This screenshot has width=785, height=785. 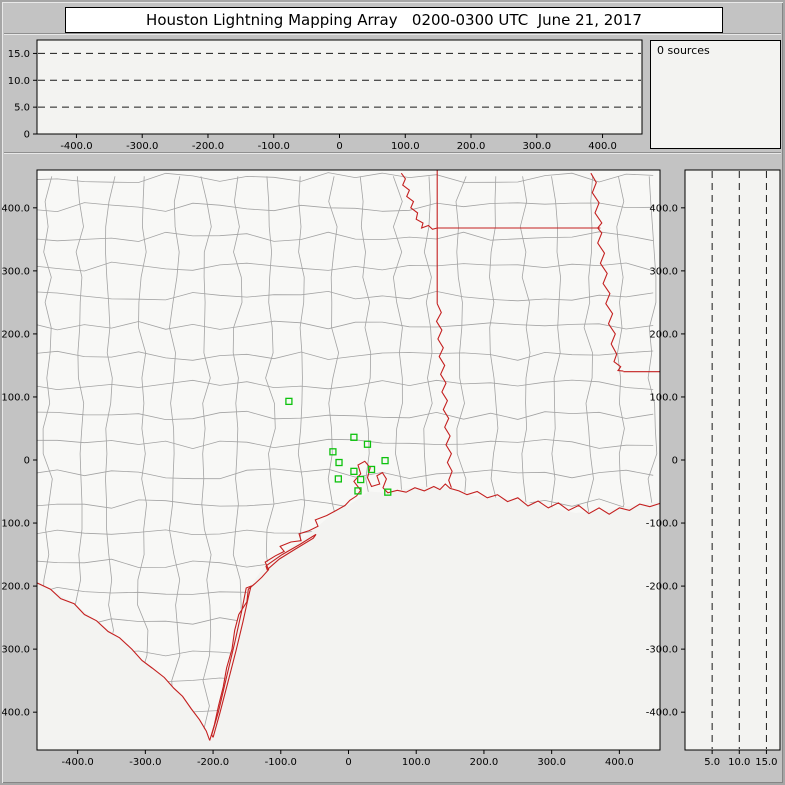 What do you see at coordinates (22, 108) in the screenshot?
I see `y-tick-label: 5.0` at bounding box center [22, 108].